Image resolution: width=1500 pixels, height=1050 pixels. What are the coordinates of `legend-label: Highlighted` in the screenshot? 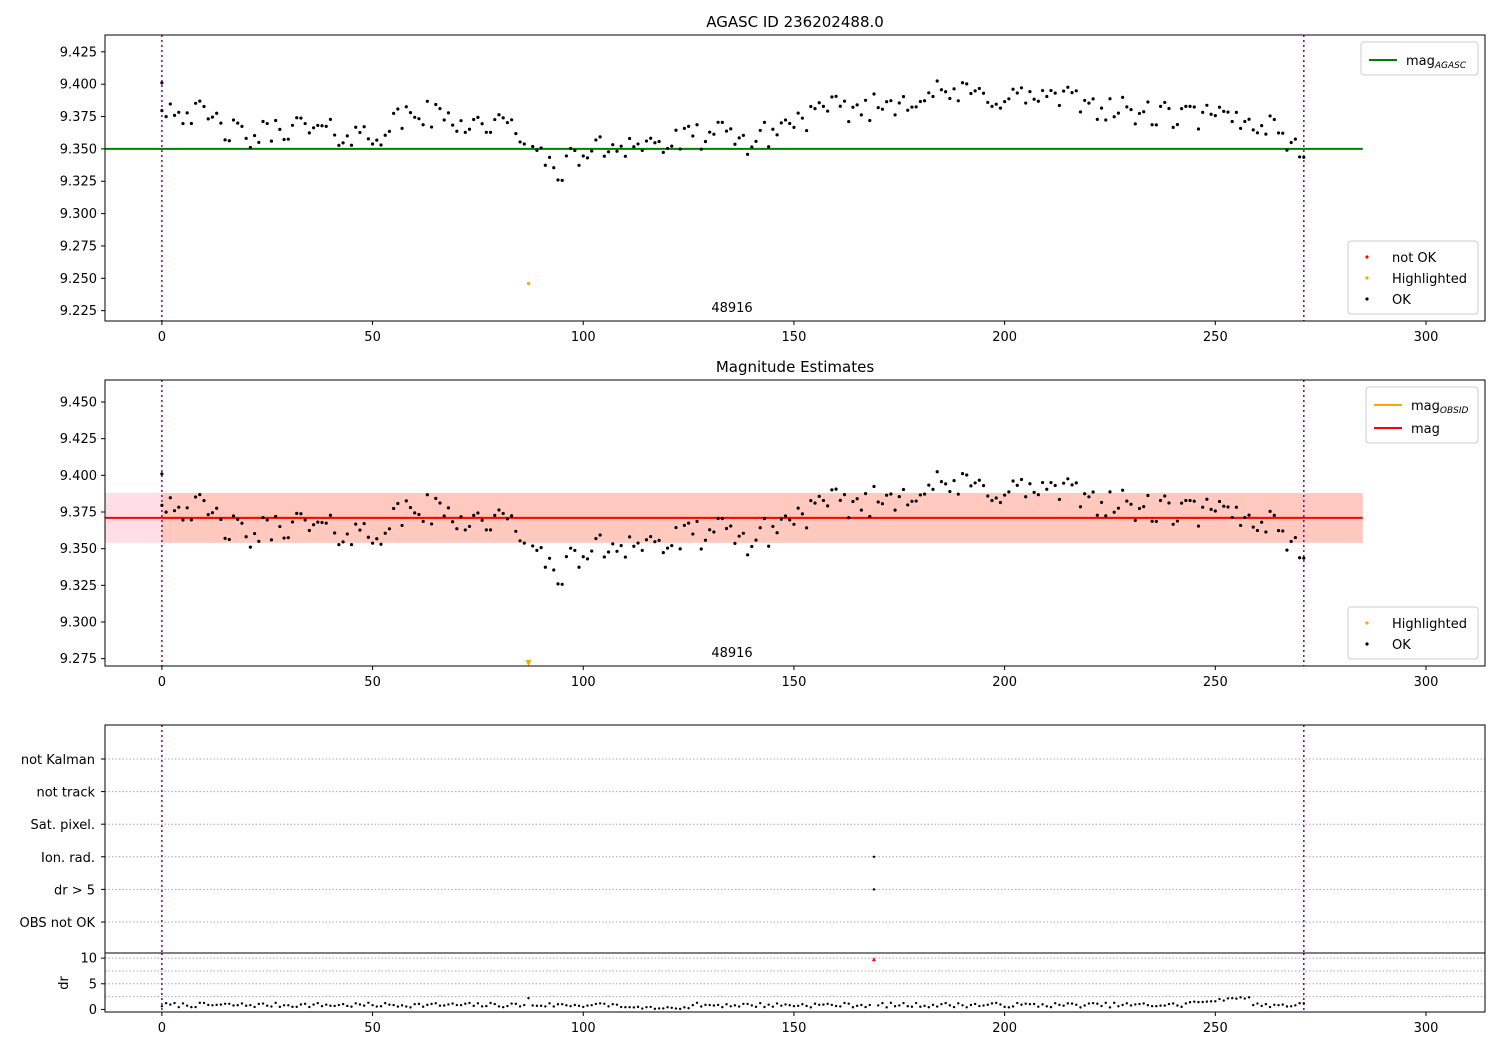 It's located at (1429, 279).